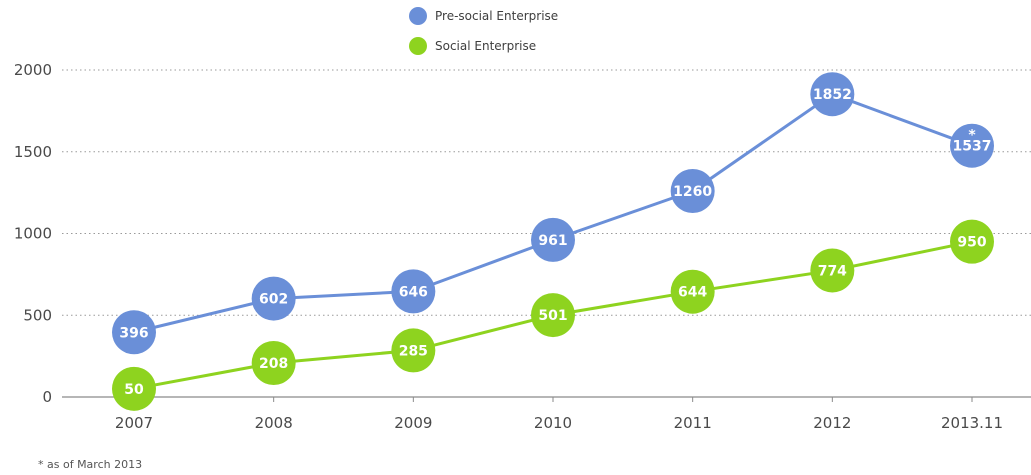  Describe the element at coordinates (693, 423) in the screenshot. I see `x-tick-label: 2011` at that location.